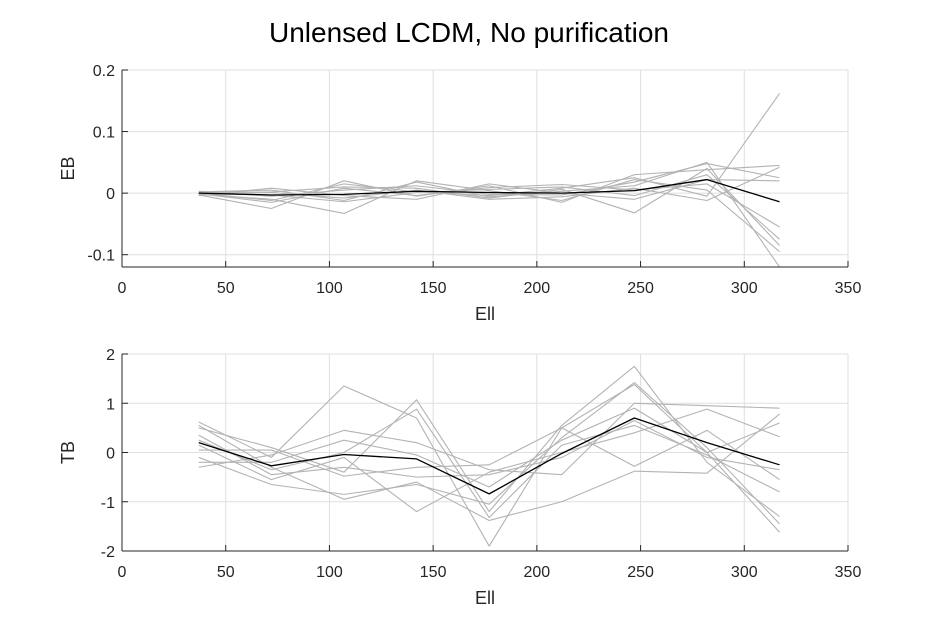  What do you see at coordinates (537, 572) in the screenshot?
I see `tb-x-tick-label: 200` at bounding box center [537, 572].